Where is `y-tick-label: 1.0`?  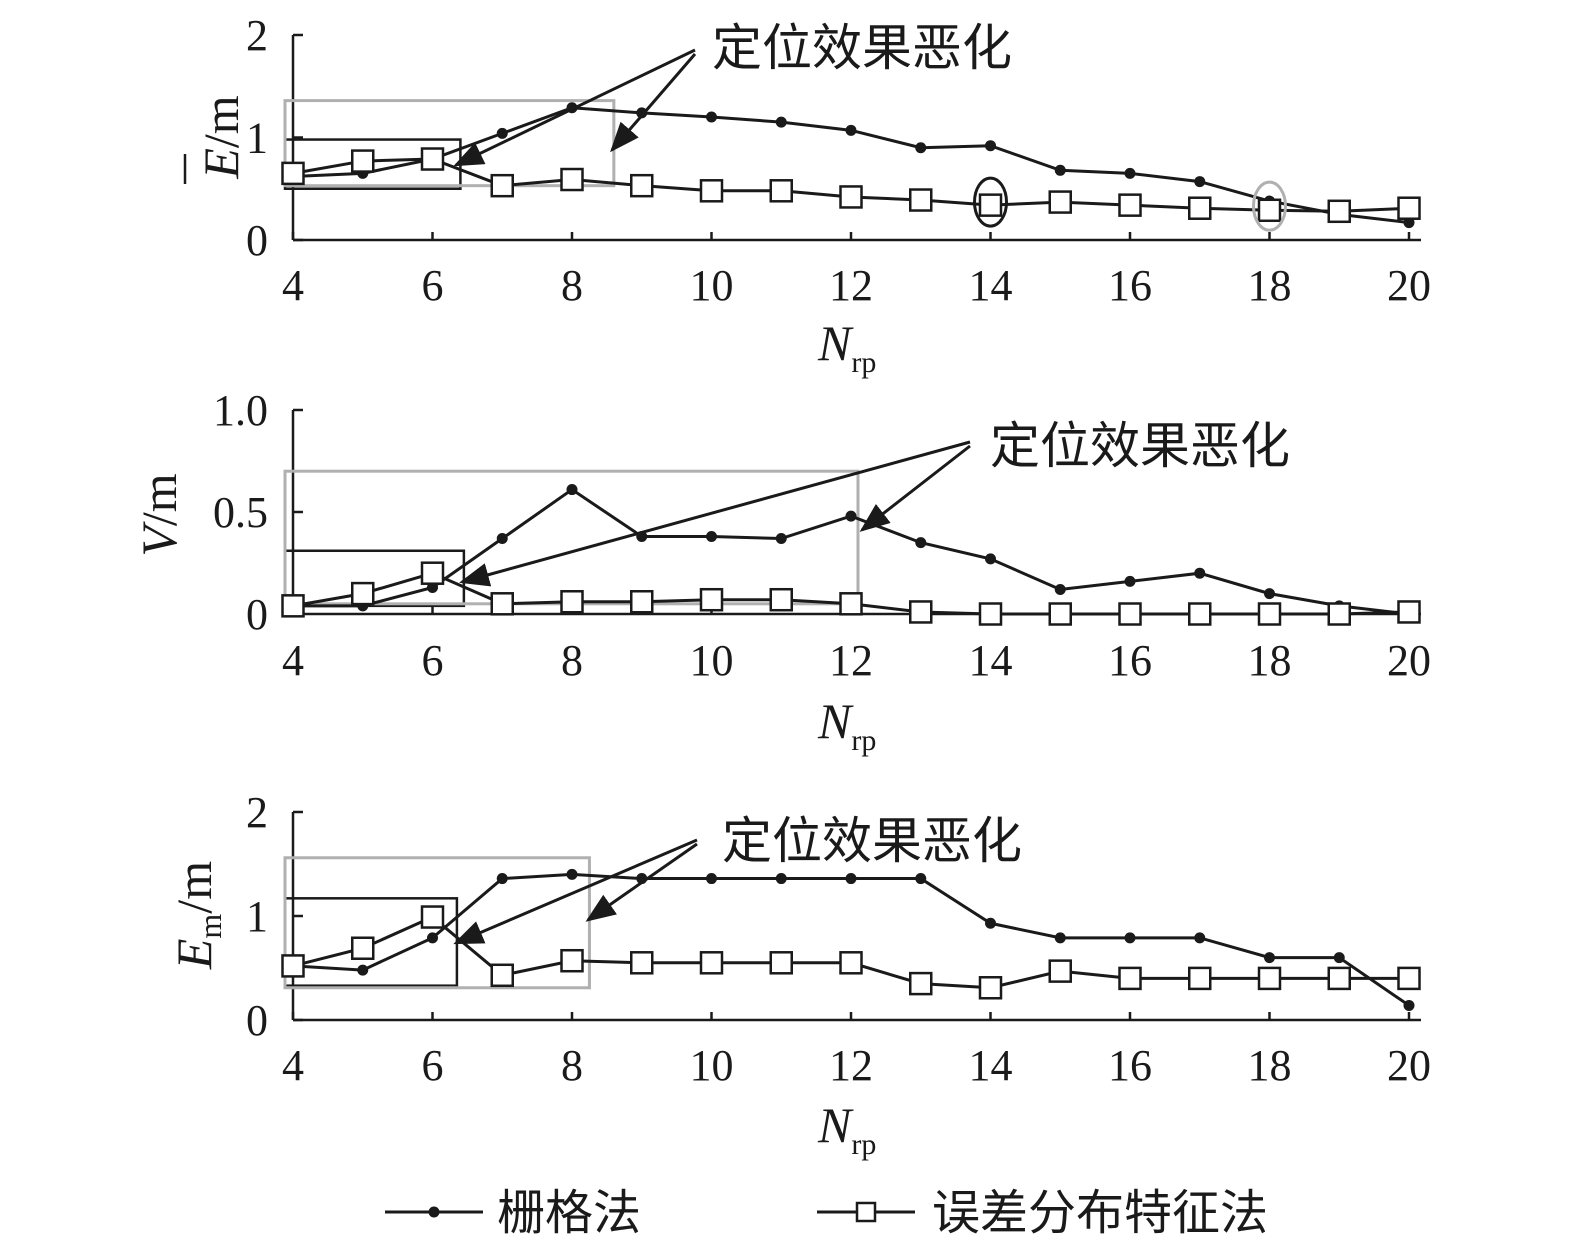
y-tick-label: 1.0 is located at coordinates (240, 410).